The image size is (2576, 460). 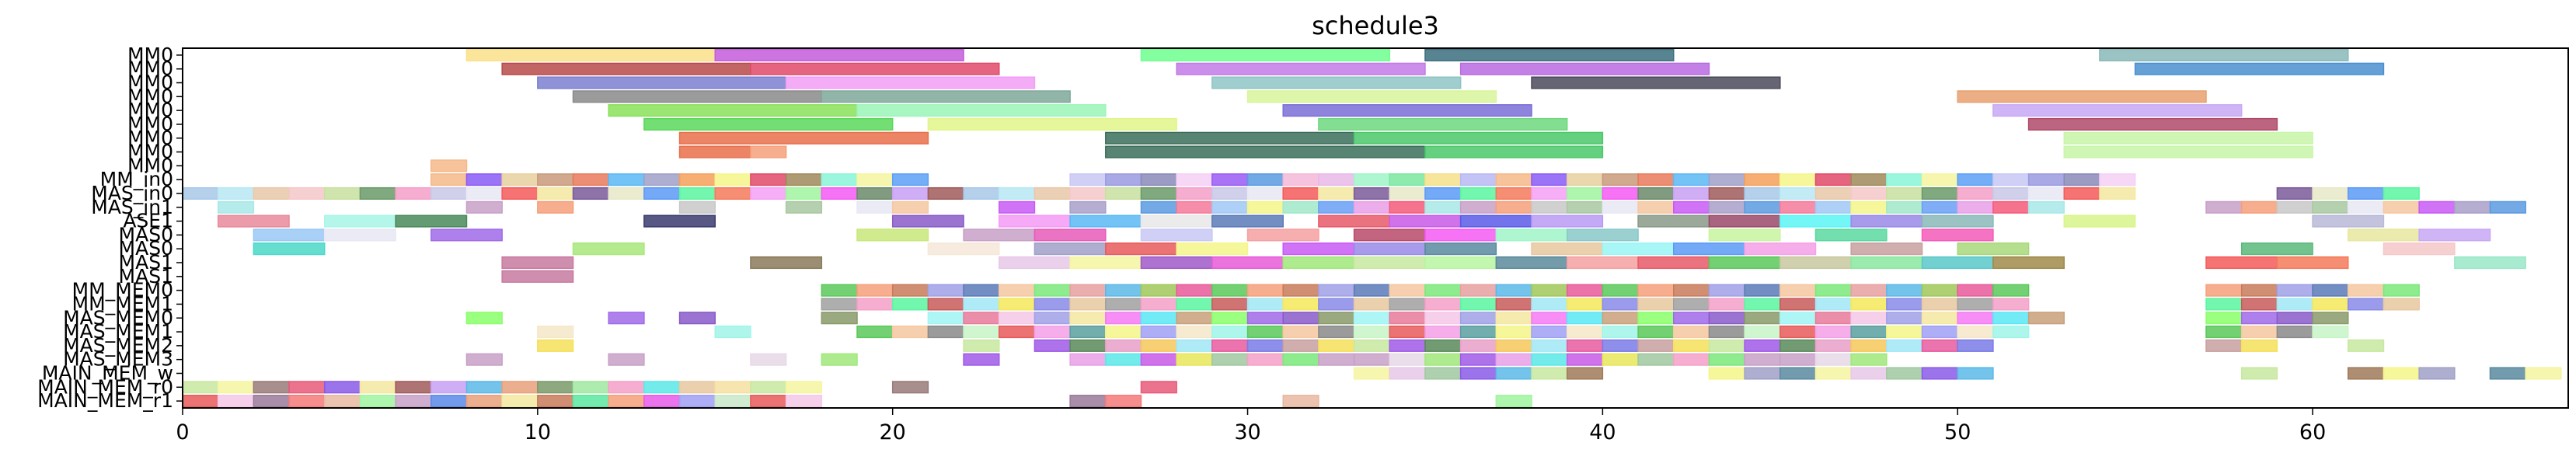 What do you see at coordinates (105, 400) in the screenshot?
I see `y-tick-label: MAIN_MEM_r1` at bounding box center [105, 400].